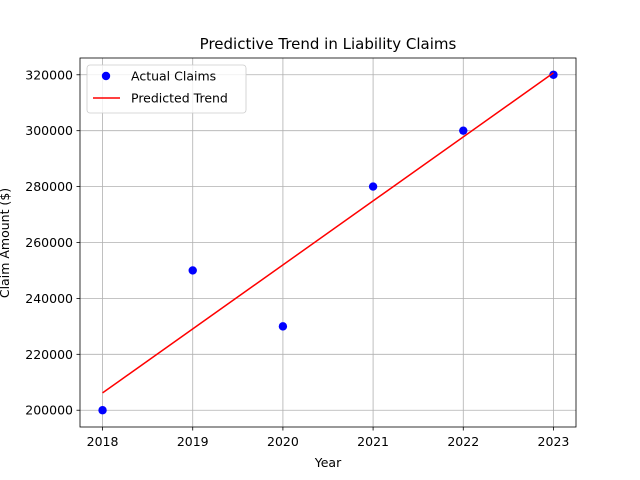  I want to click on x-tick-label: 2020, so click(283, 441).